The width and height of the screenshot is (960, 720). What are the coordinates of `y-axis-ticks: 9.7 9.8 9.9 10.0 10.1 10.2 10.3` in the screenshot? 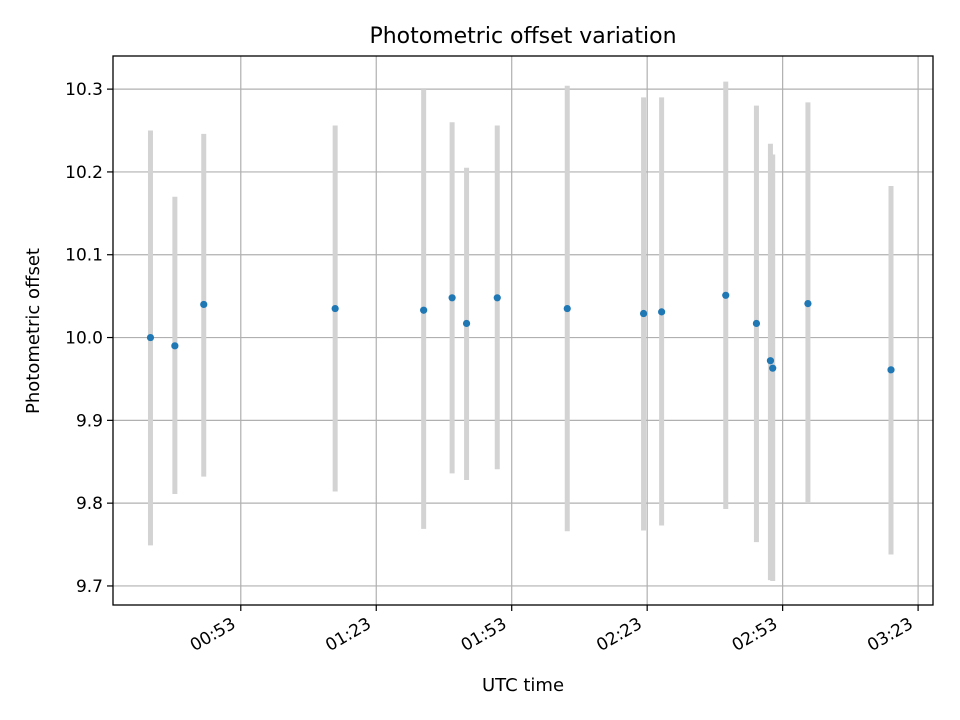 It's located at (89, 338).